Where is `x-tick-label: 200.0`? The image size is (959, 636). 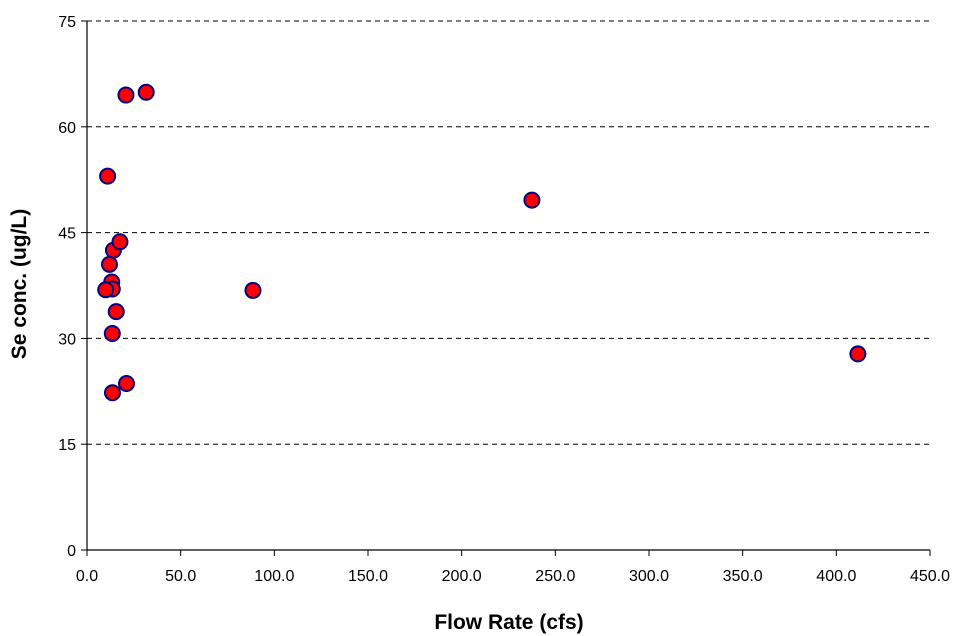 x-tick-label: 200.0 is located at coordinates (462, 576).